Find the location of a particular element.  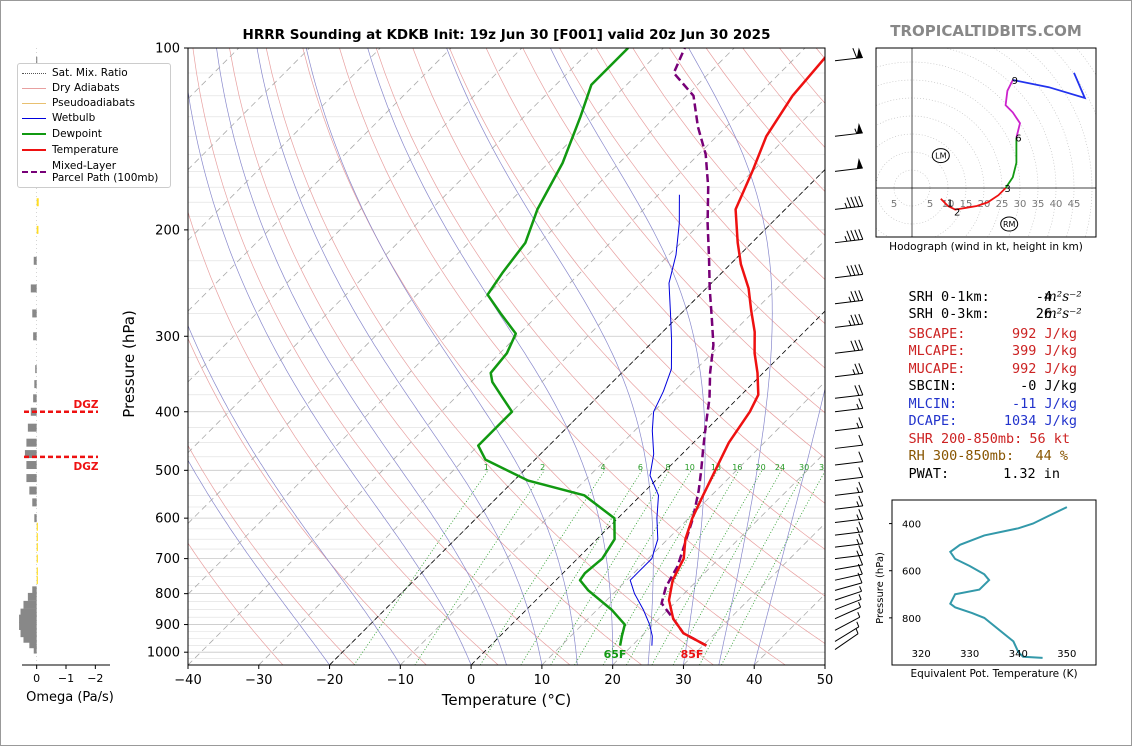

theta-e-x-tick-label: 350 is located at coordinates (1066, 654).